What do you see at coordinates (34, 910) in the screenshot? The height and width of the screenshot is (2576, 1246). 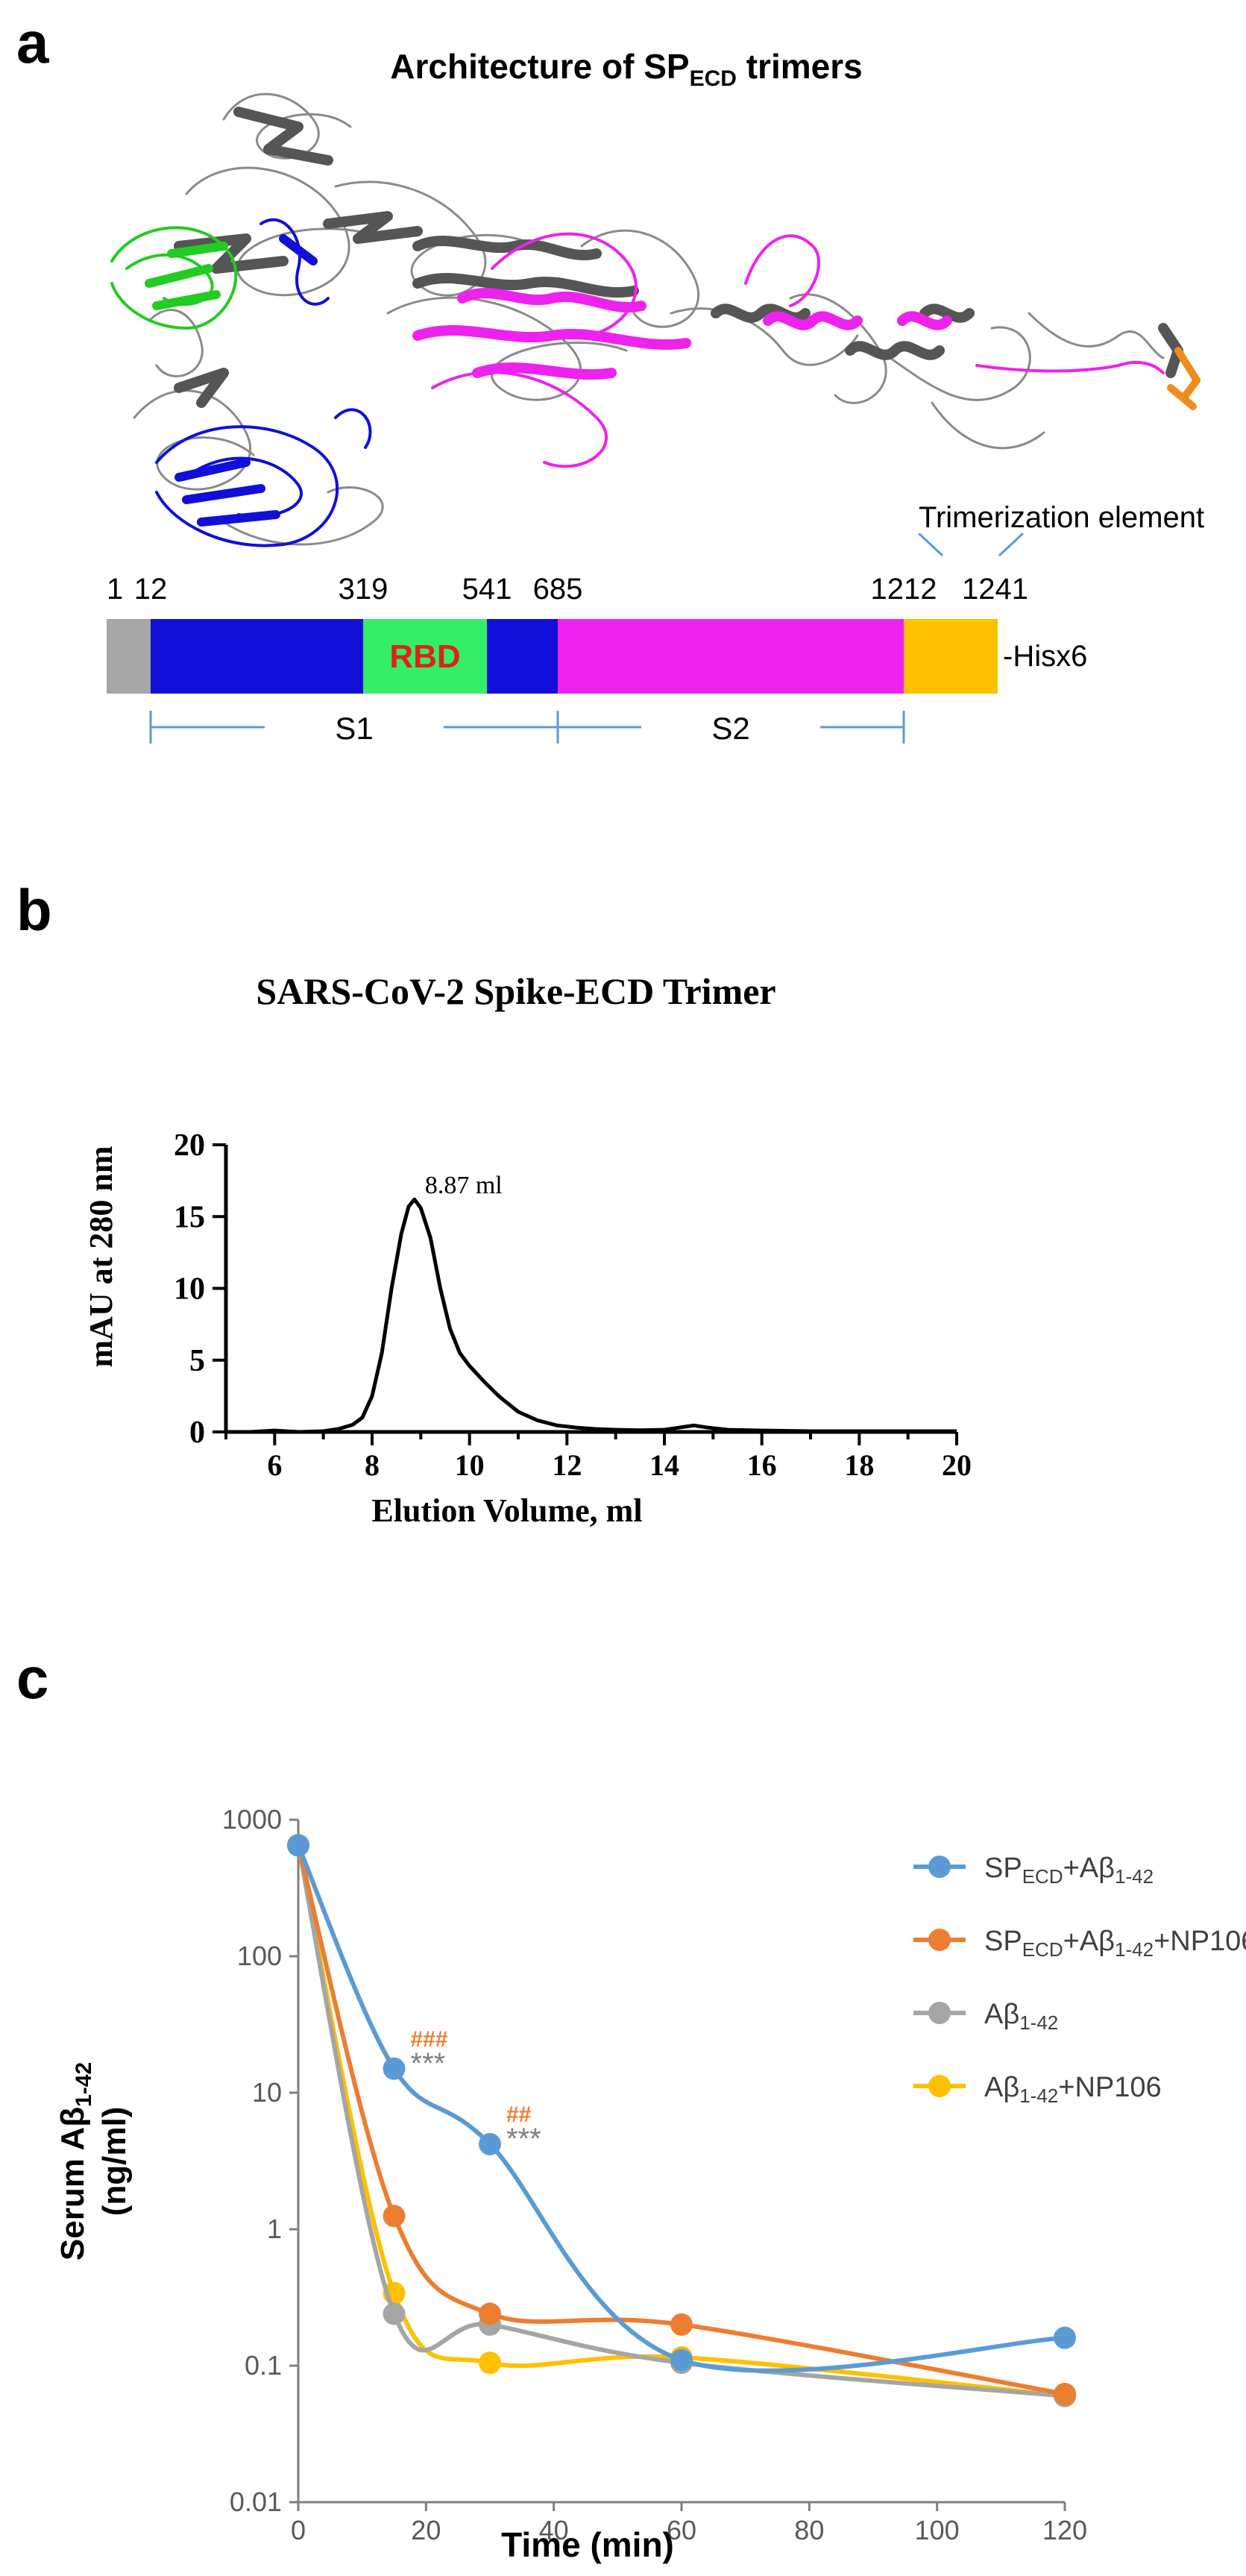 I see `panel-letter-b: b` at bounding box center [34, 910].